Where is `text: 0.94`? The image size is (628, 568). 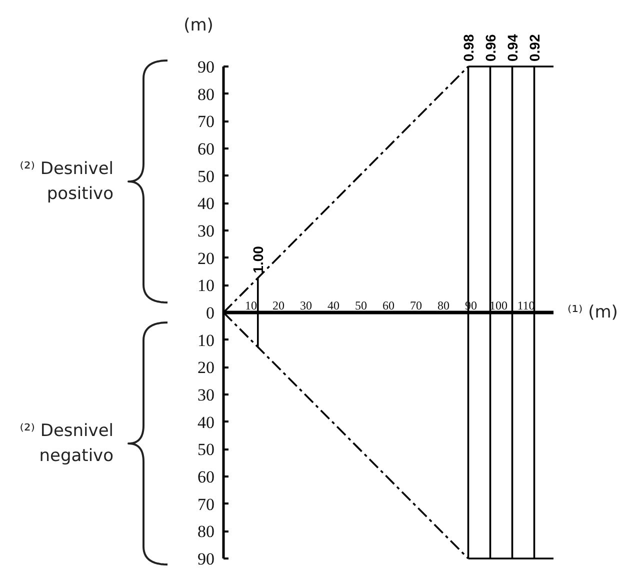
text: 0.94 is located at coordinates (512, 48).